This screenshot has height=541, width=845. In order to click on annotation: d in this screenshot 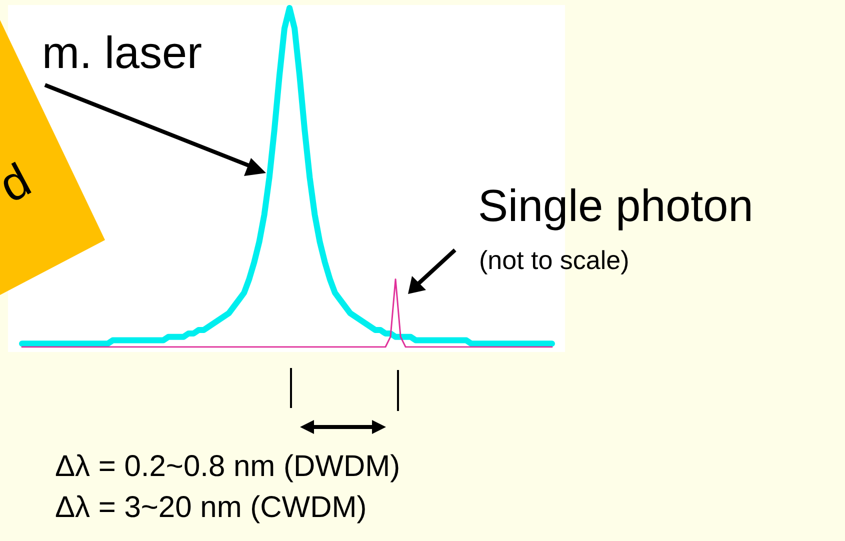, I will do `click(20, 184)`.